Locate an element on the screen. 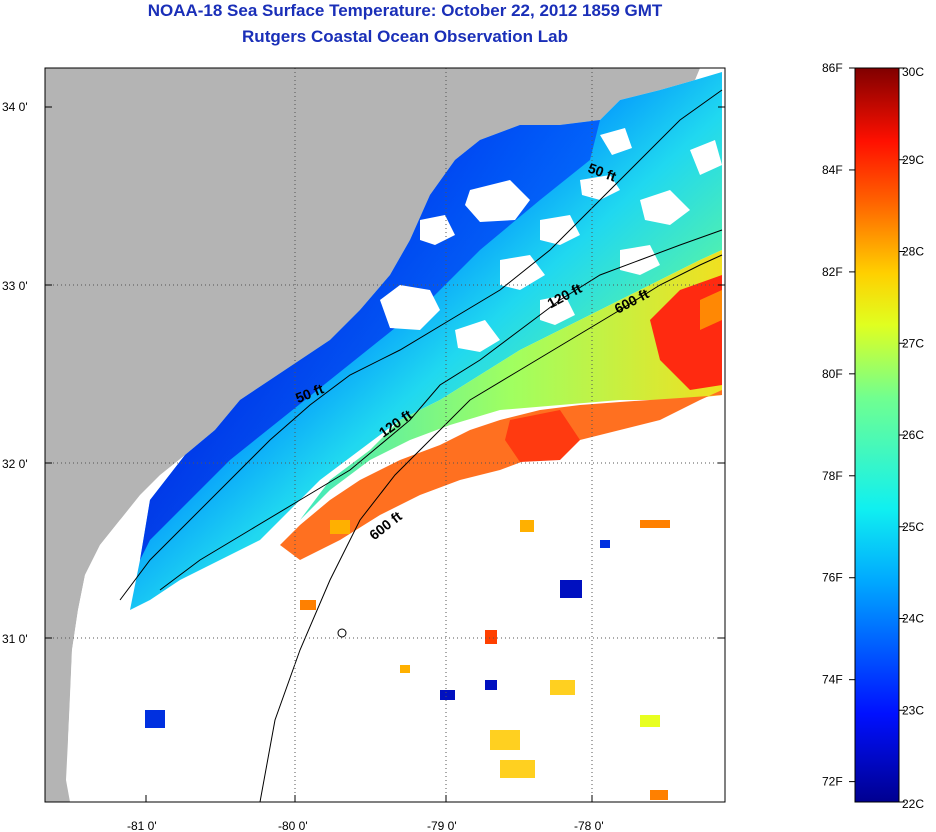 The height and width of the screenshot is (832, 936). colorbar-fahrenheit-label: 76F is located at coordinates (832, 578).